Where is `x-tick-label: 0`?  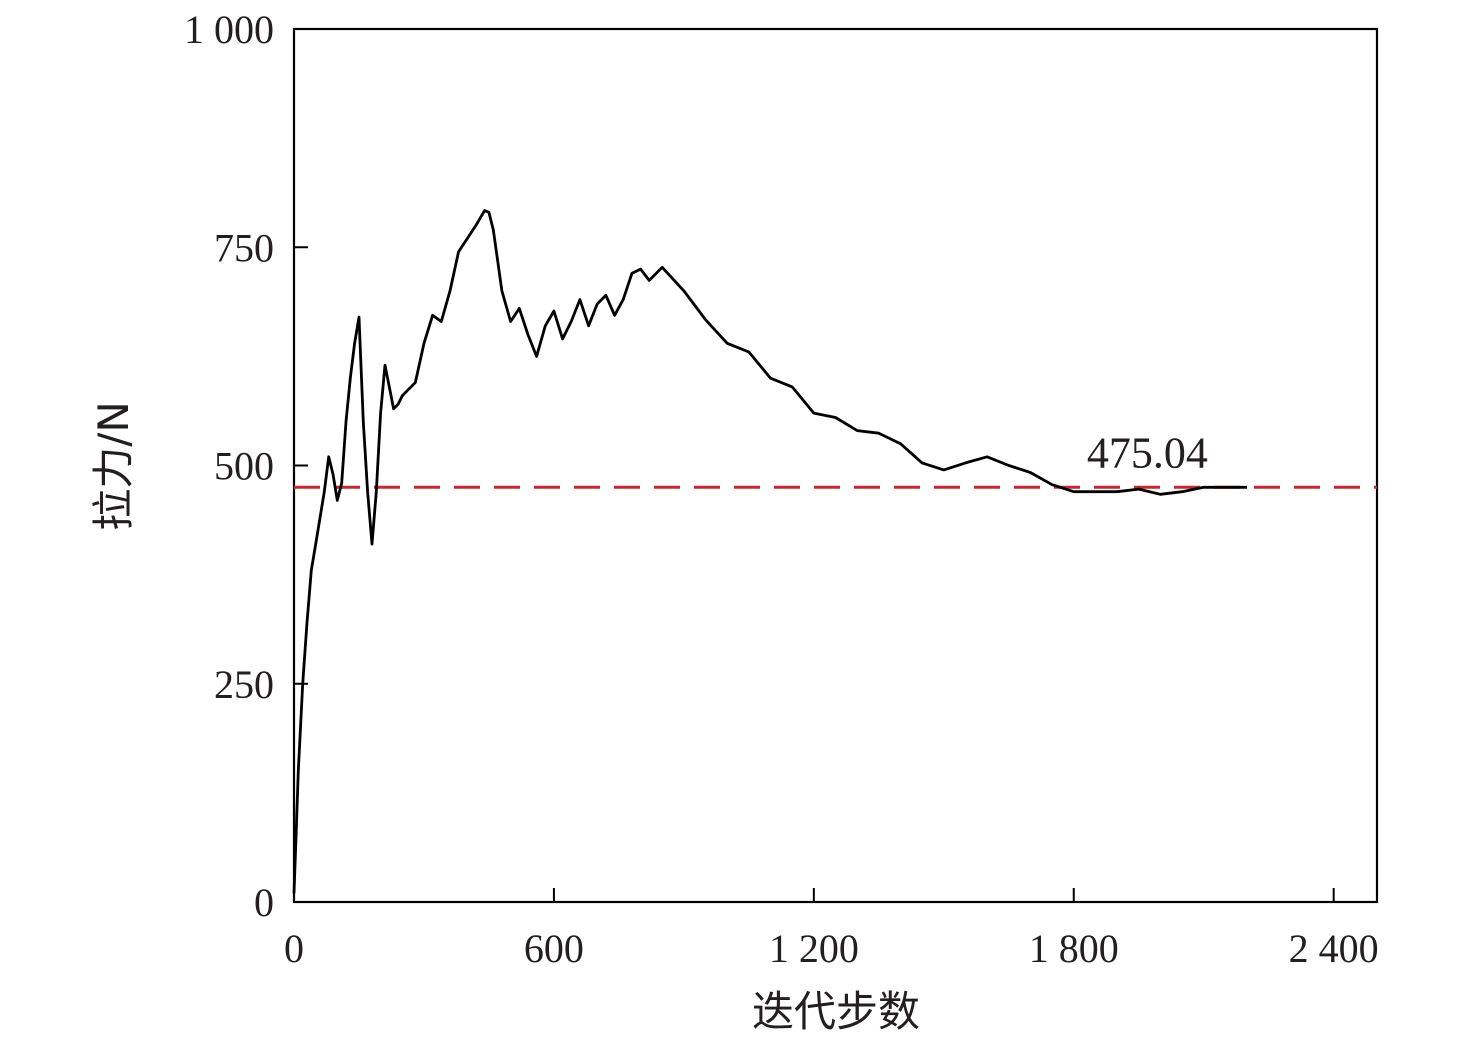 x-tick-label: 0 is located at coordinates (294, 948).